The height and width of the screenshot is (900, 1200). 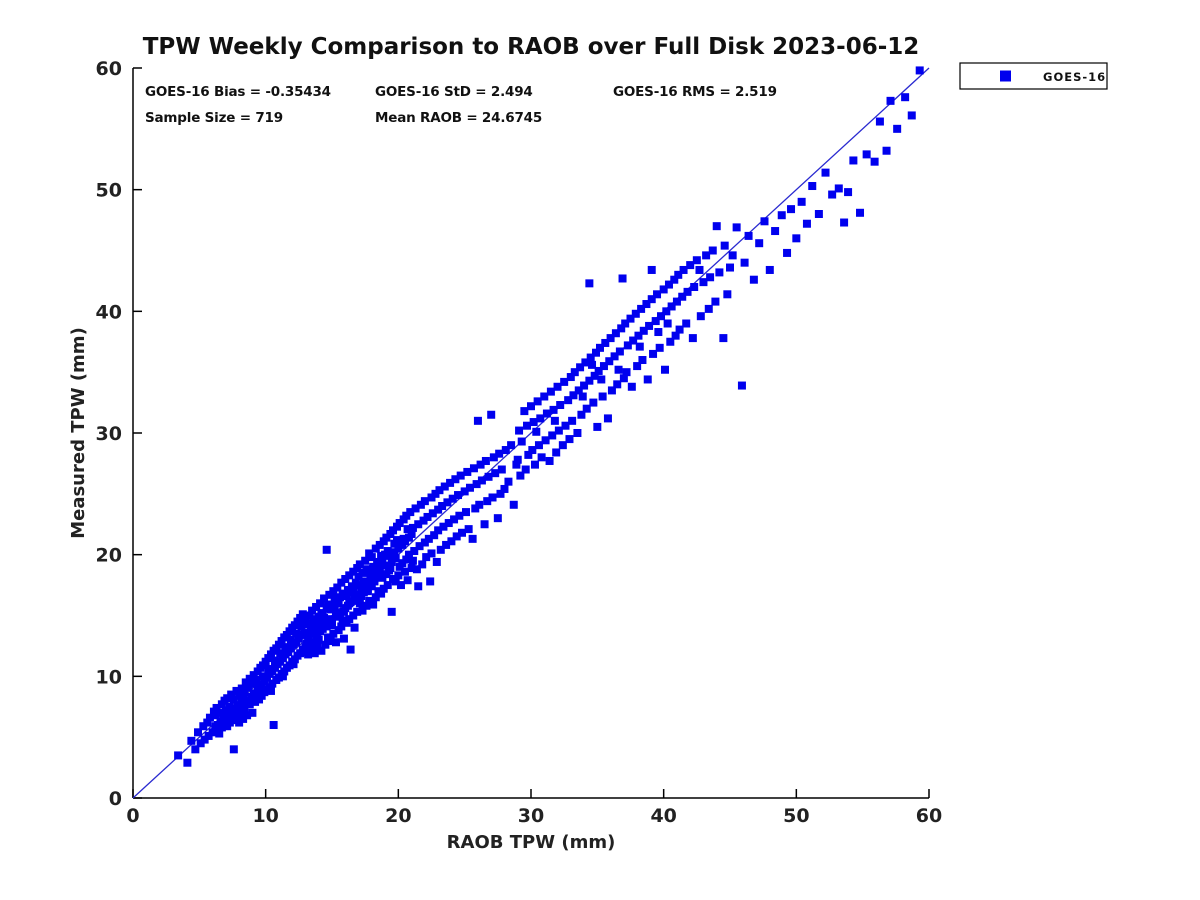 I want to click on x-tick-label: 0, so click(x=132, y=816).